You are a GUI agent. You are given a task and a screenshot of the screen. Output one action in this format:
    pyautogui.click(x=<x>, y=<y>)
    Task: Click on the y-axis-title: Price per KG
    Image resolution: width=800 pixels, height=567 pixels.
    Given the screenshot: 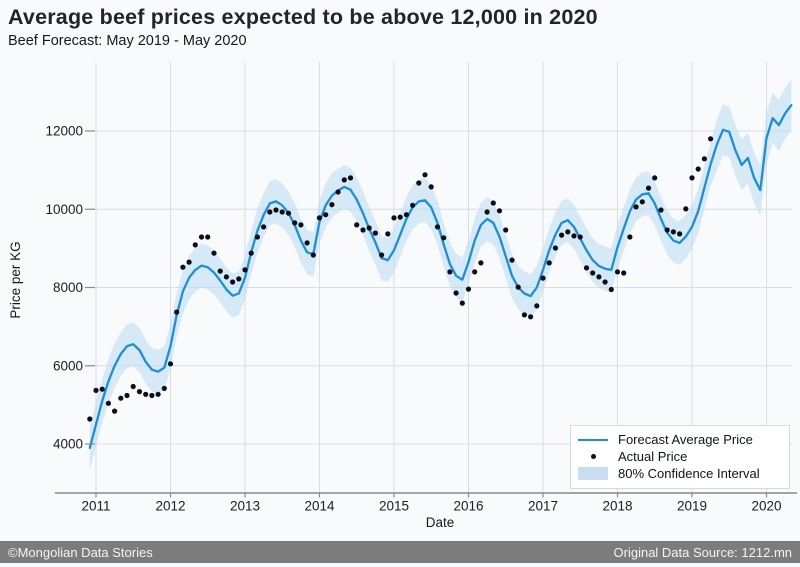 What is the action you would take?
    pyautogui.click(x=15, y=279)
    